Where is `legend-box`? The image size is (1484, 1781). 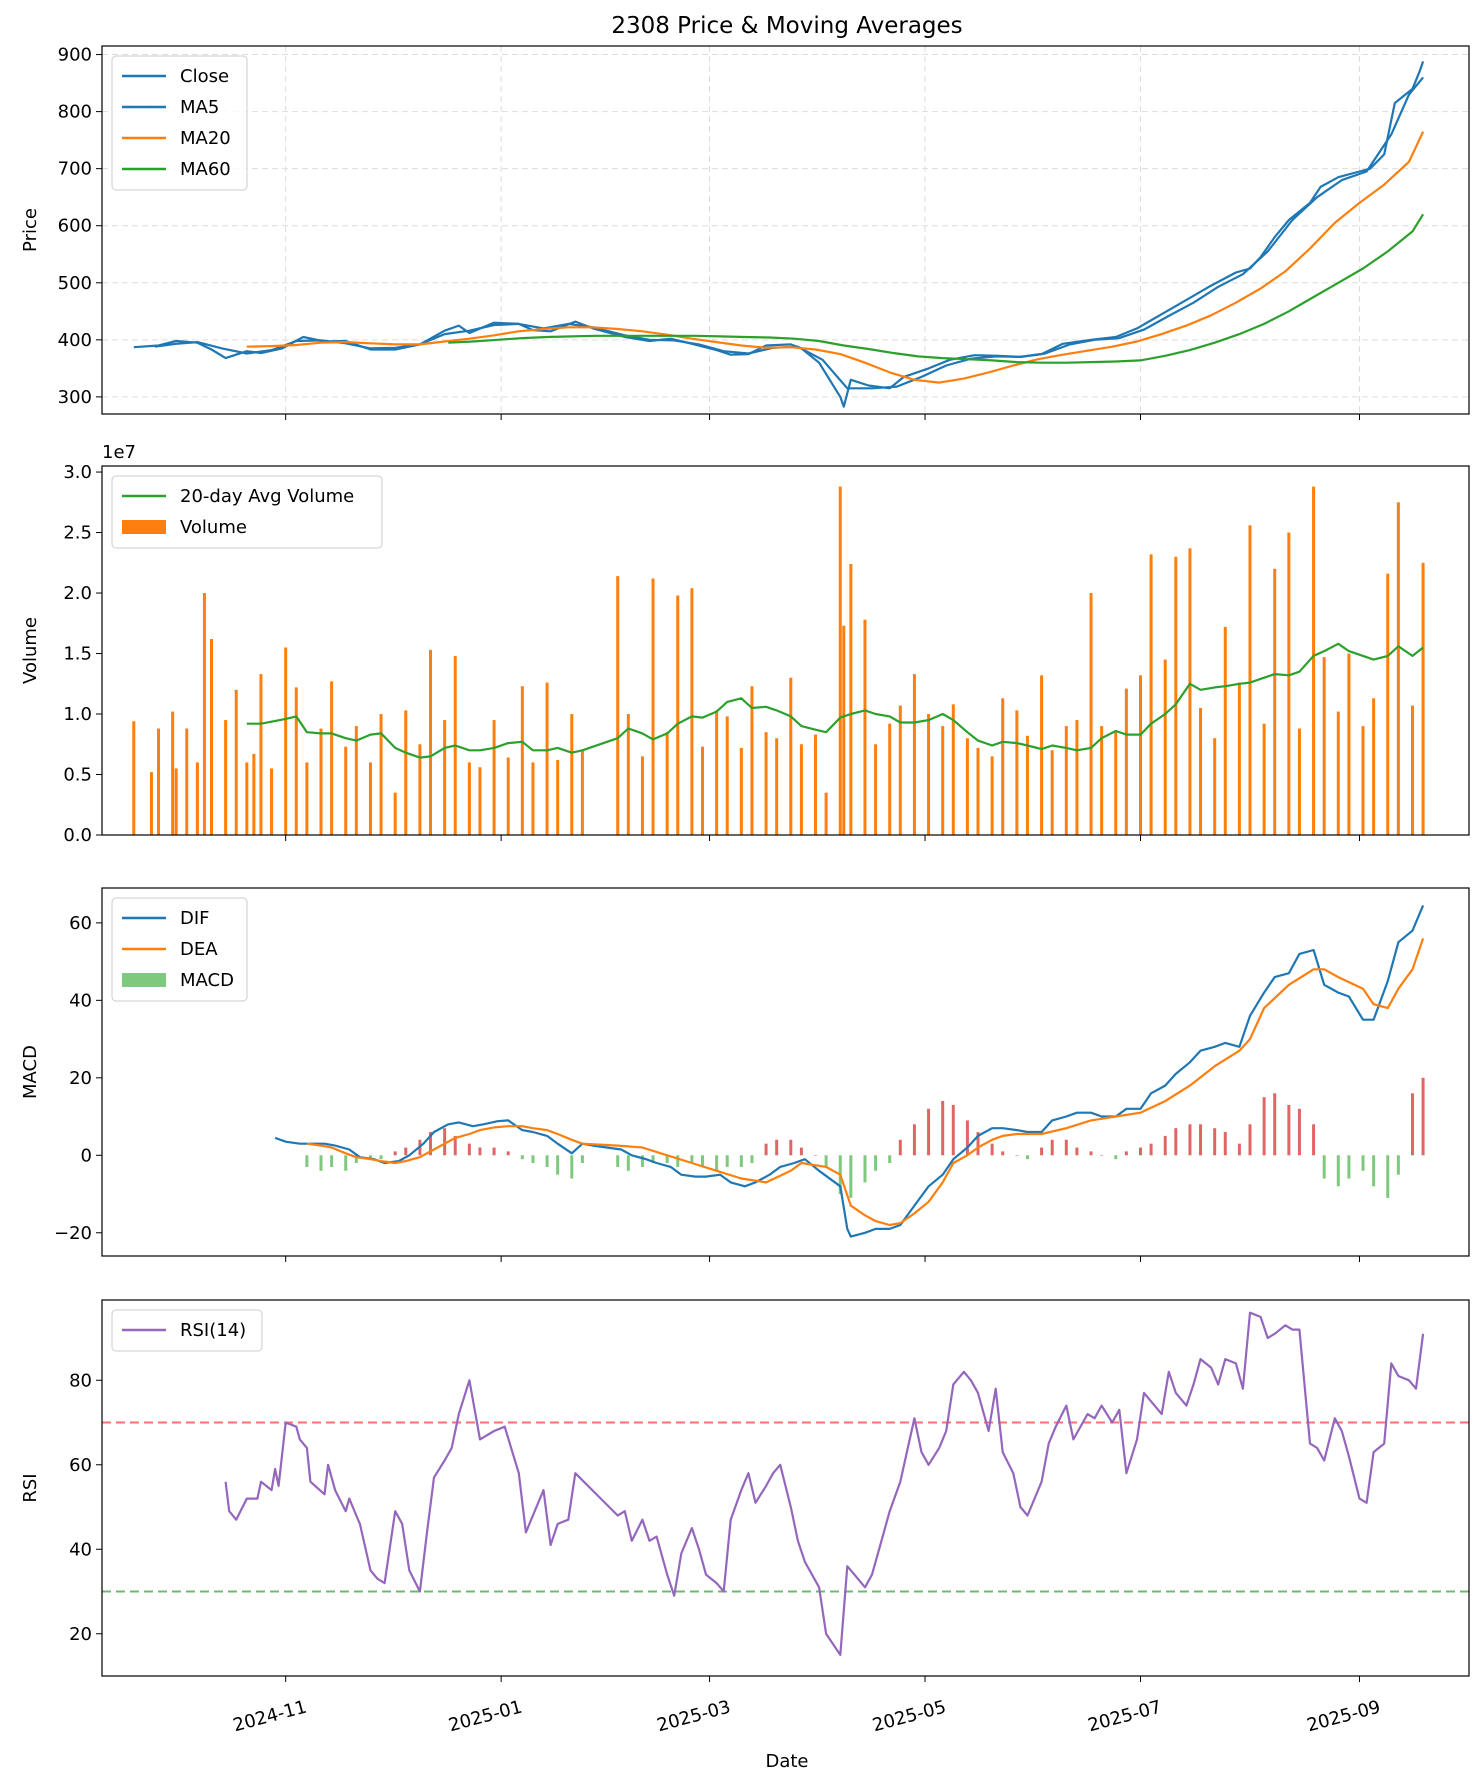 legend-box is located at coordinates (247, 512).